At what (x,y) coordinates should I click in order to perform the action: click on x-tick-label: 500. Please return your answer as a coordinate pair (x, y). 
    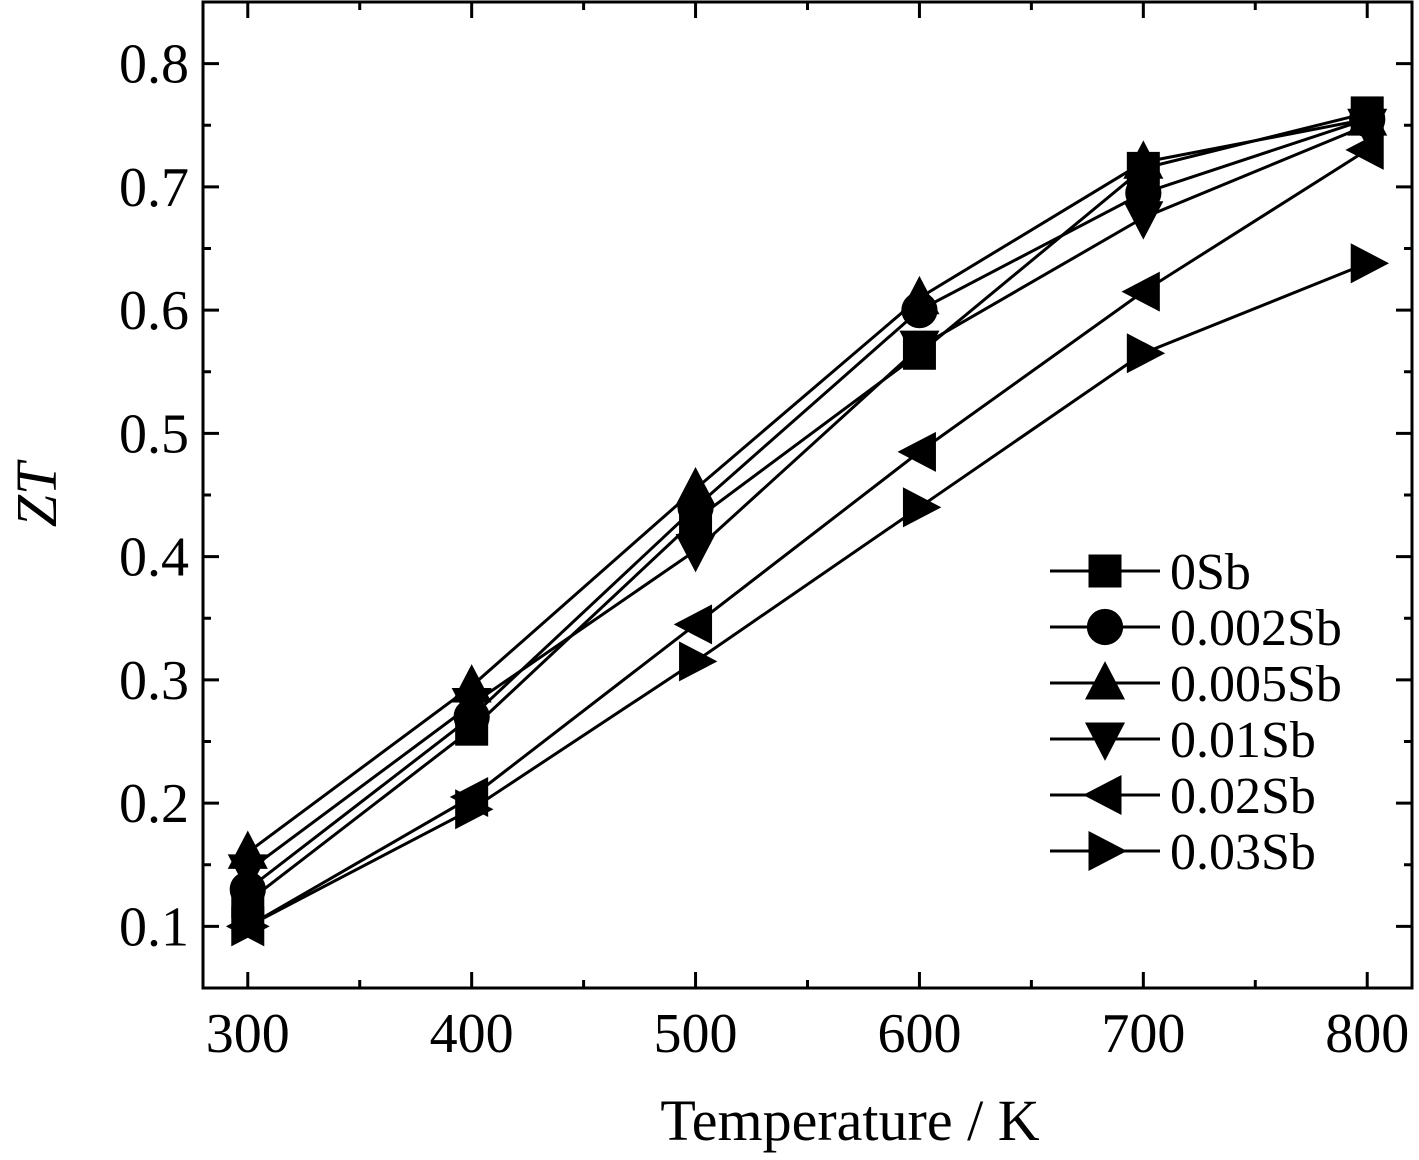
    Looking at the image, I should click on (696, 1034).